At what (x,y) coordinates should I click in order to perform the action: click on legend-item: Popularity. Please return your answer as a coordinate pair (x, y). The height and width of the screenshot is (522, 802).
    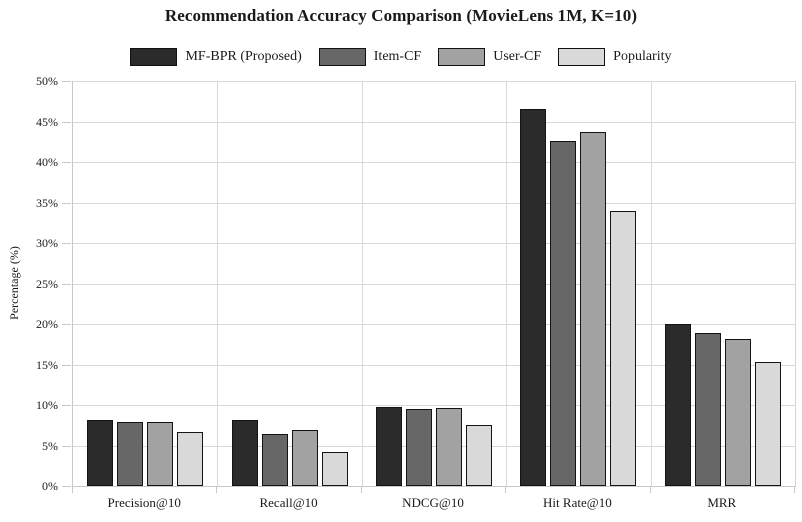
    Looking at the image, I should click on (615, 57).